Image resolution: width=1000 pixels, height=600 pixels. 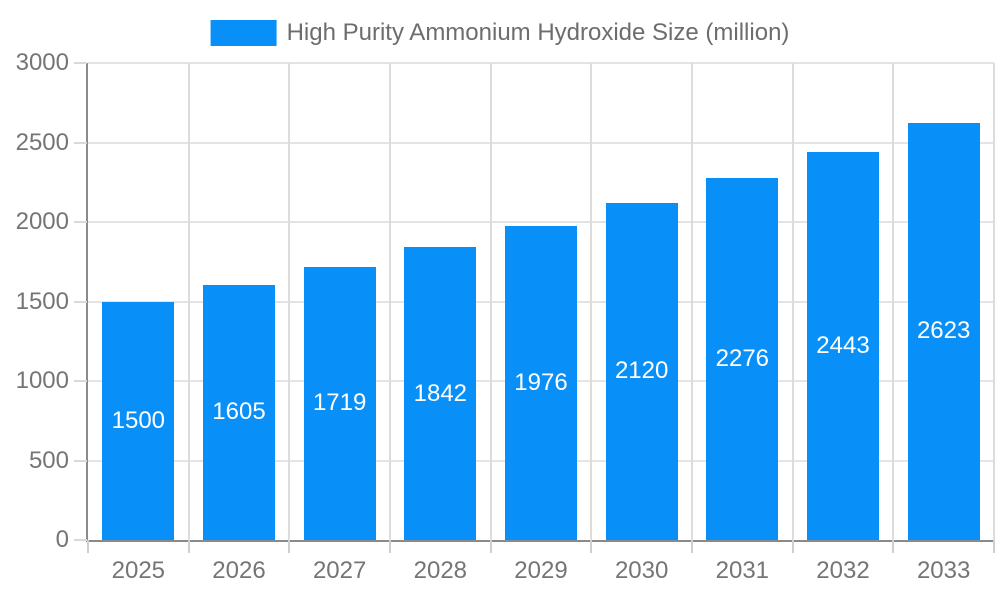 I want to click on bar-2028: 1842, so click(x=440, y=393).